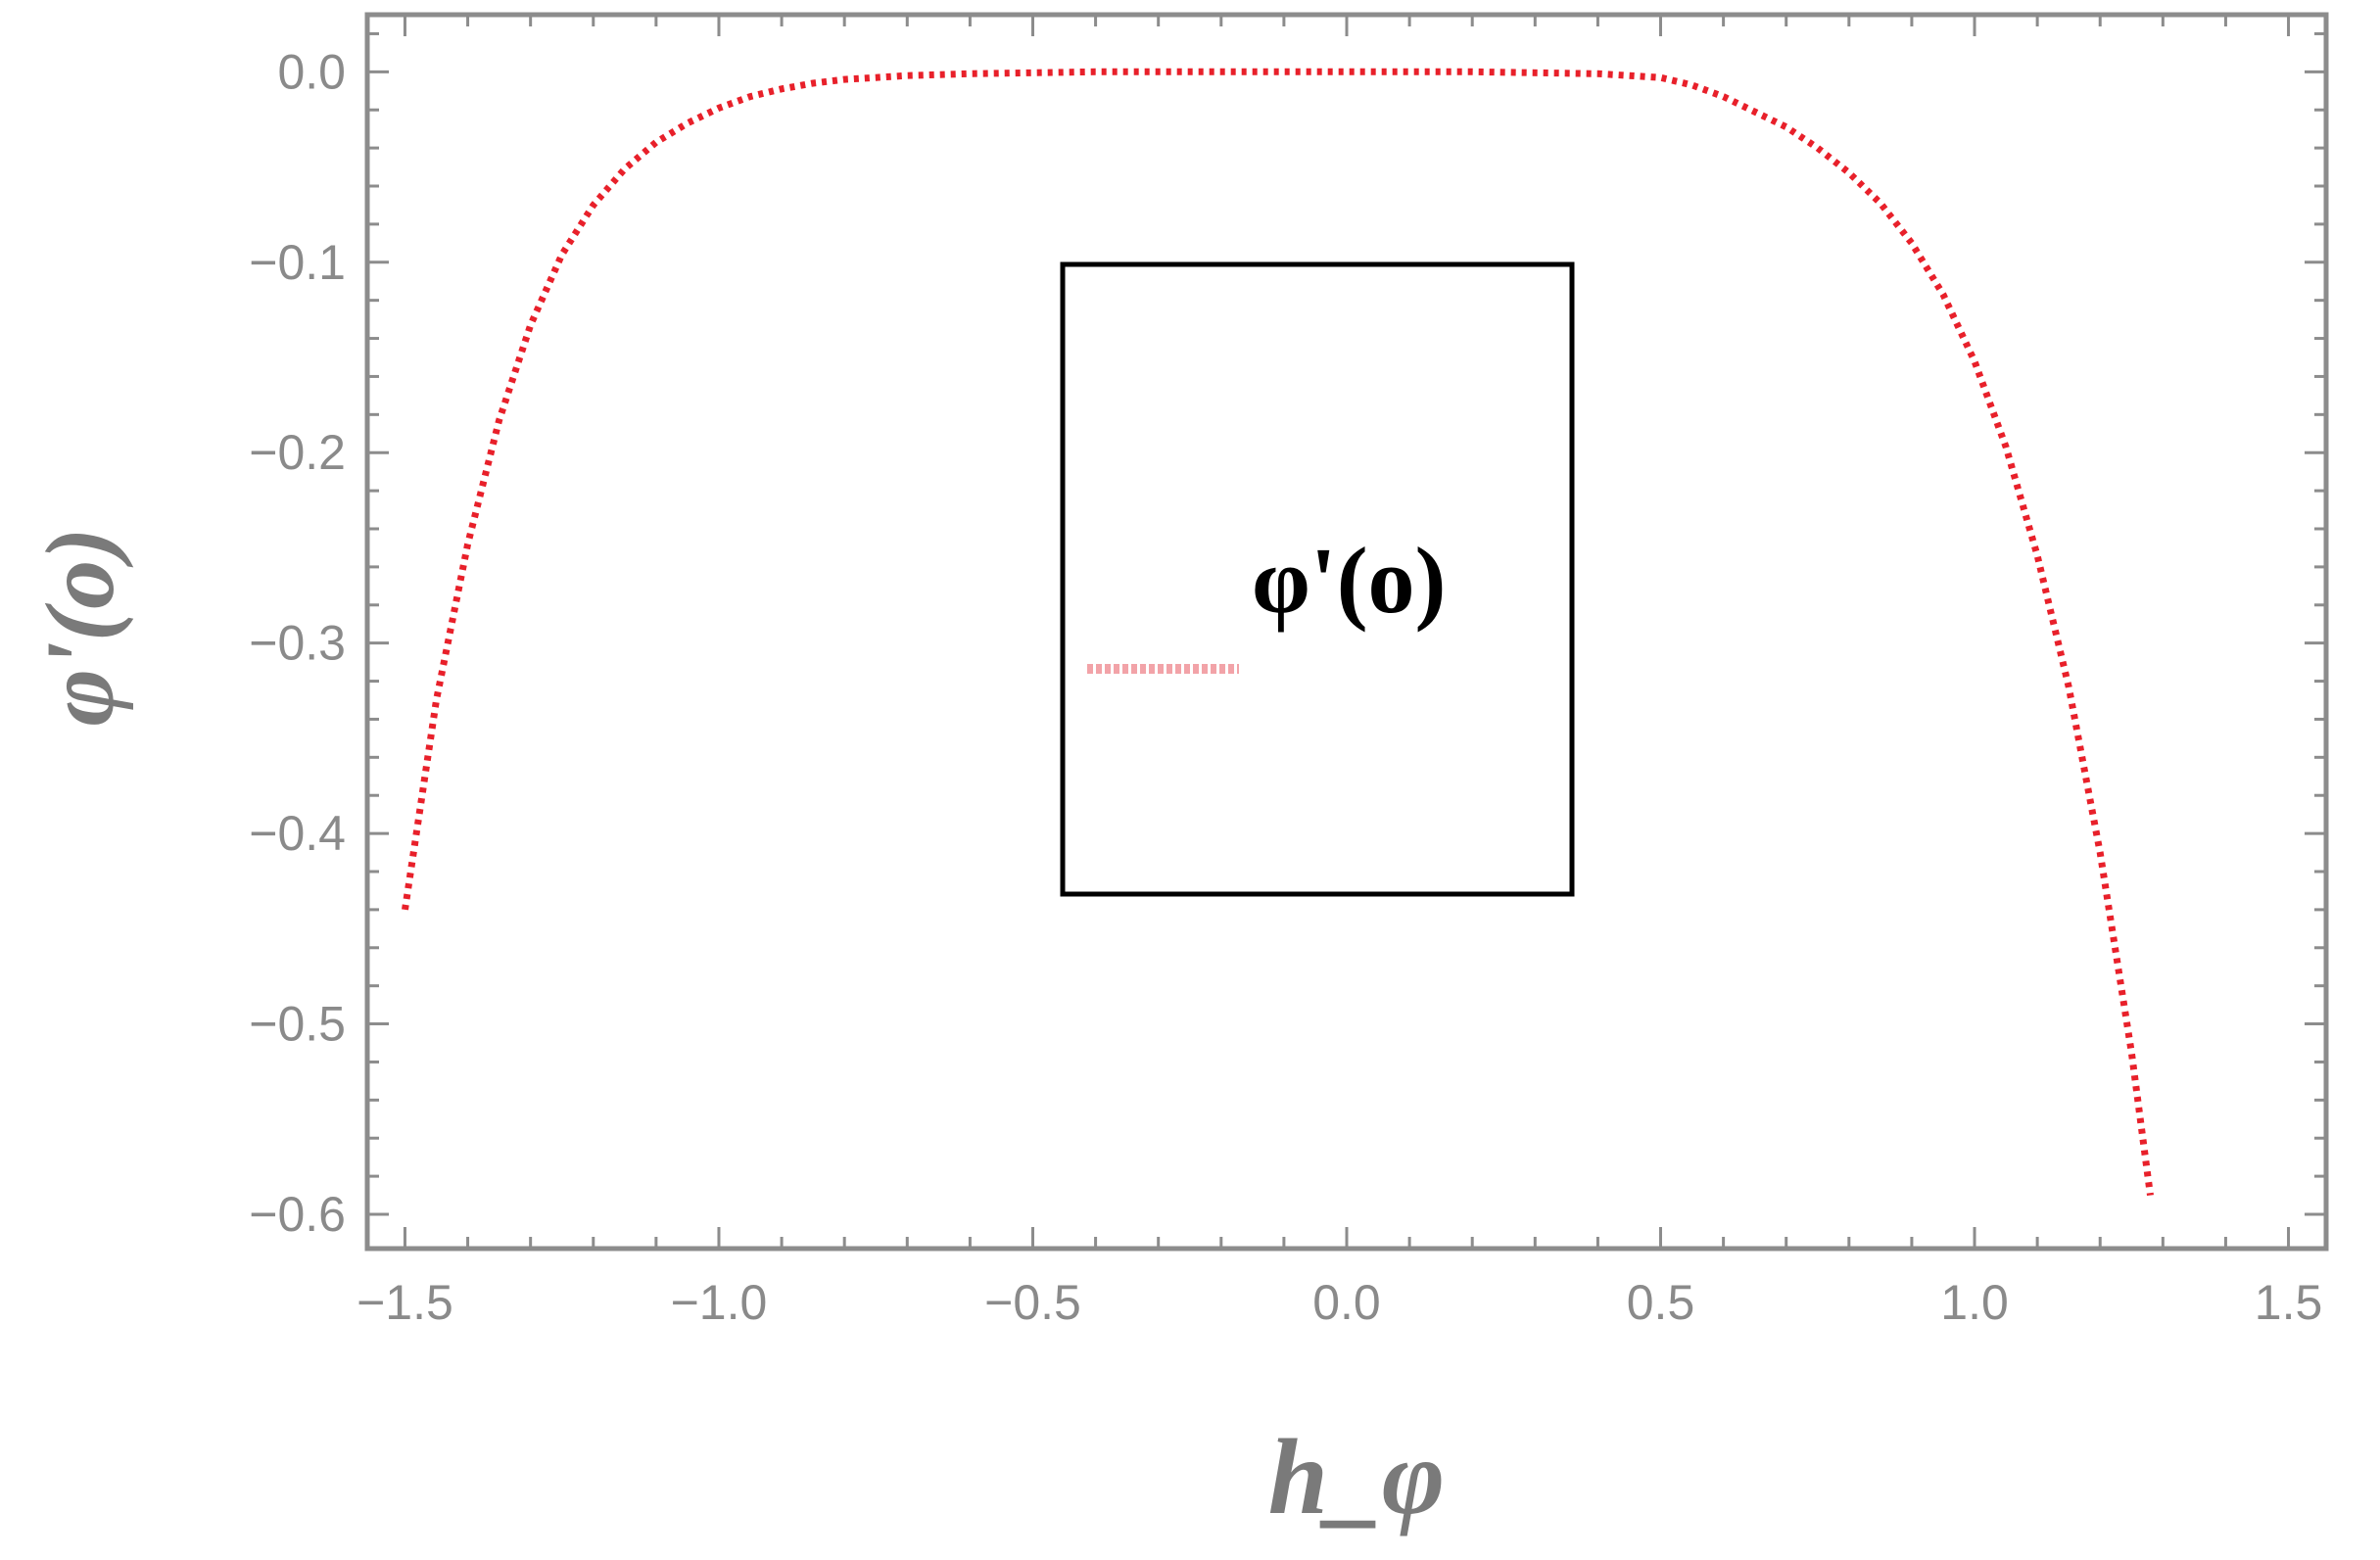 Image resolution: width=2380 pixels, height=1560 pixels. What do you see at coordinates (297, 1024) in the screenshot?
I see `y-tick-label: −0.5` at bounding box center [297, 1024].